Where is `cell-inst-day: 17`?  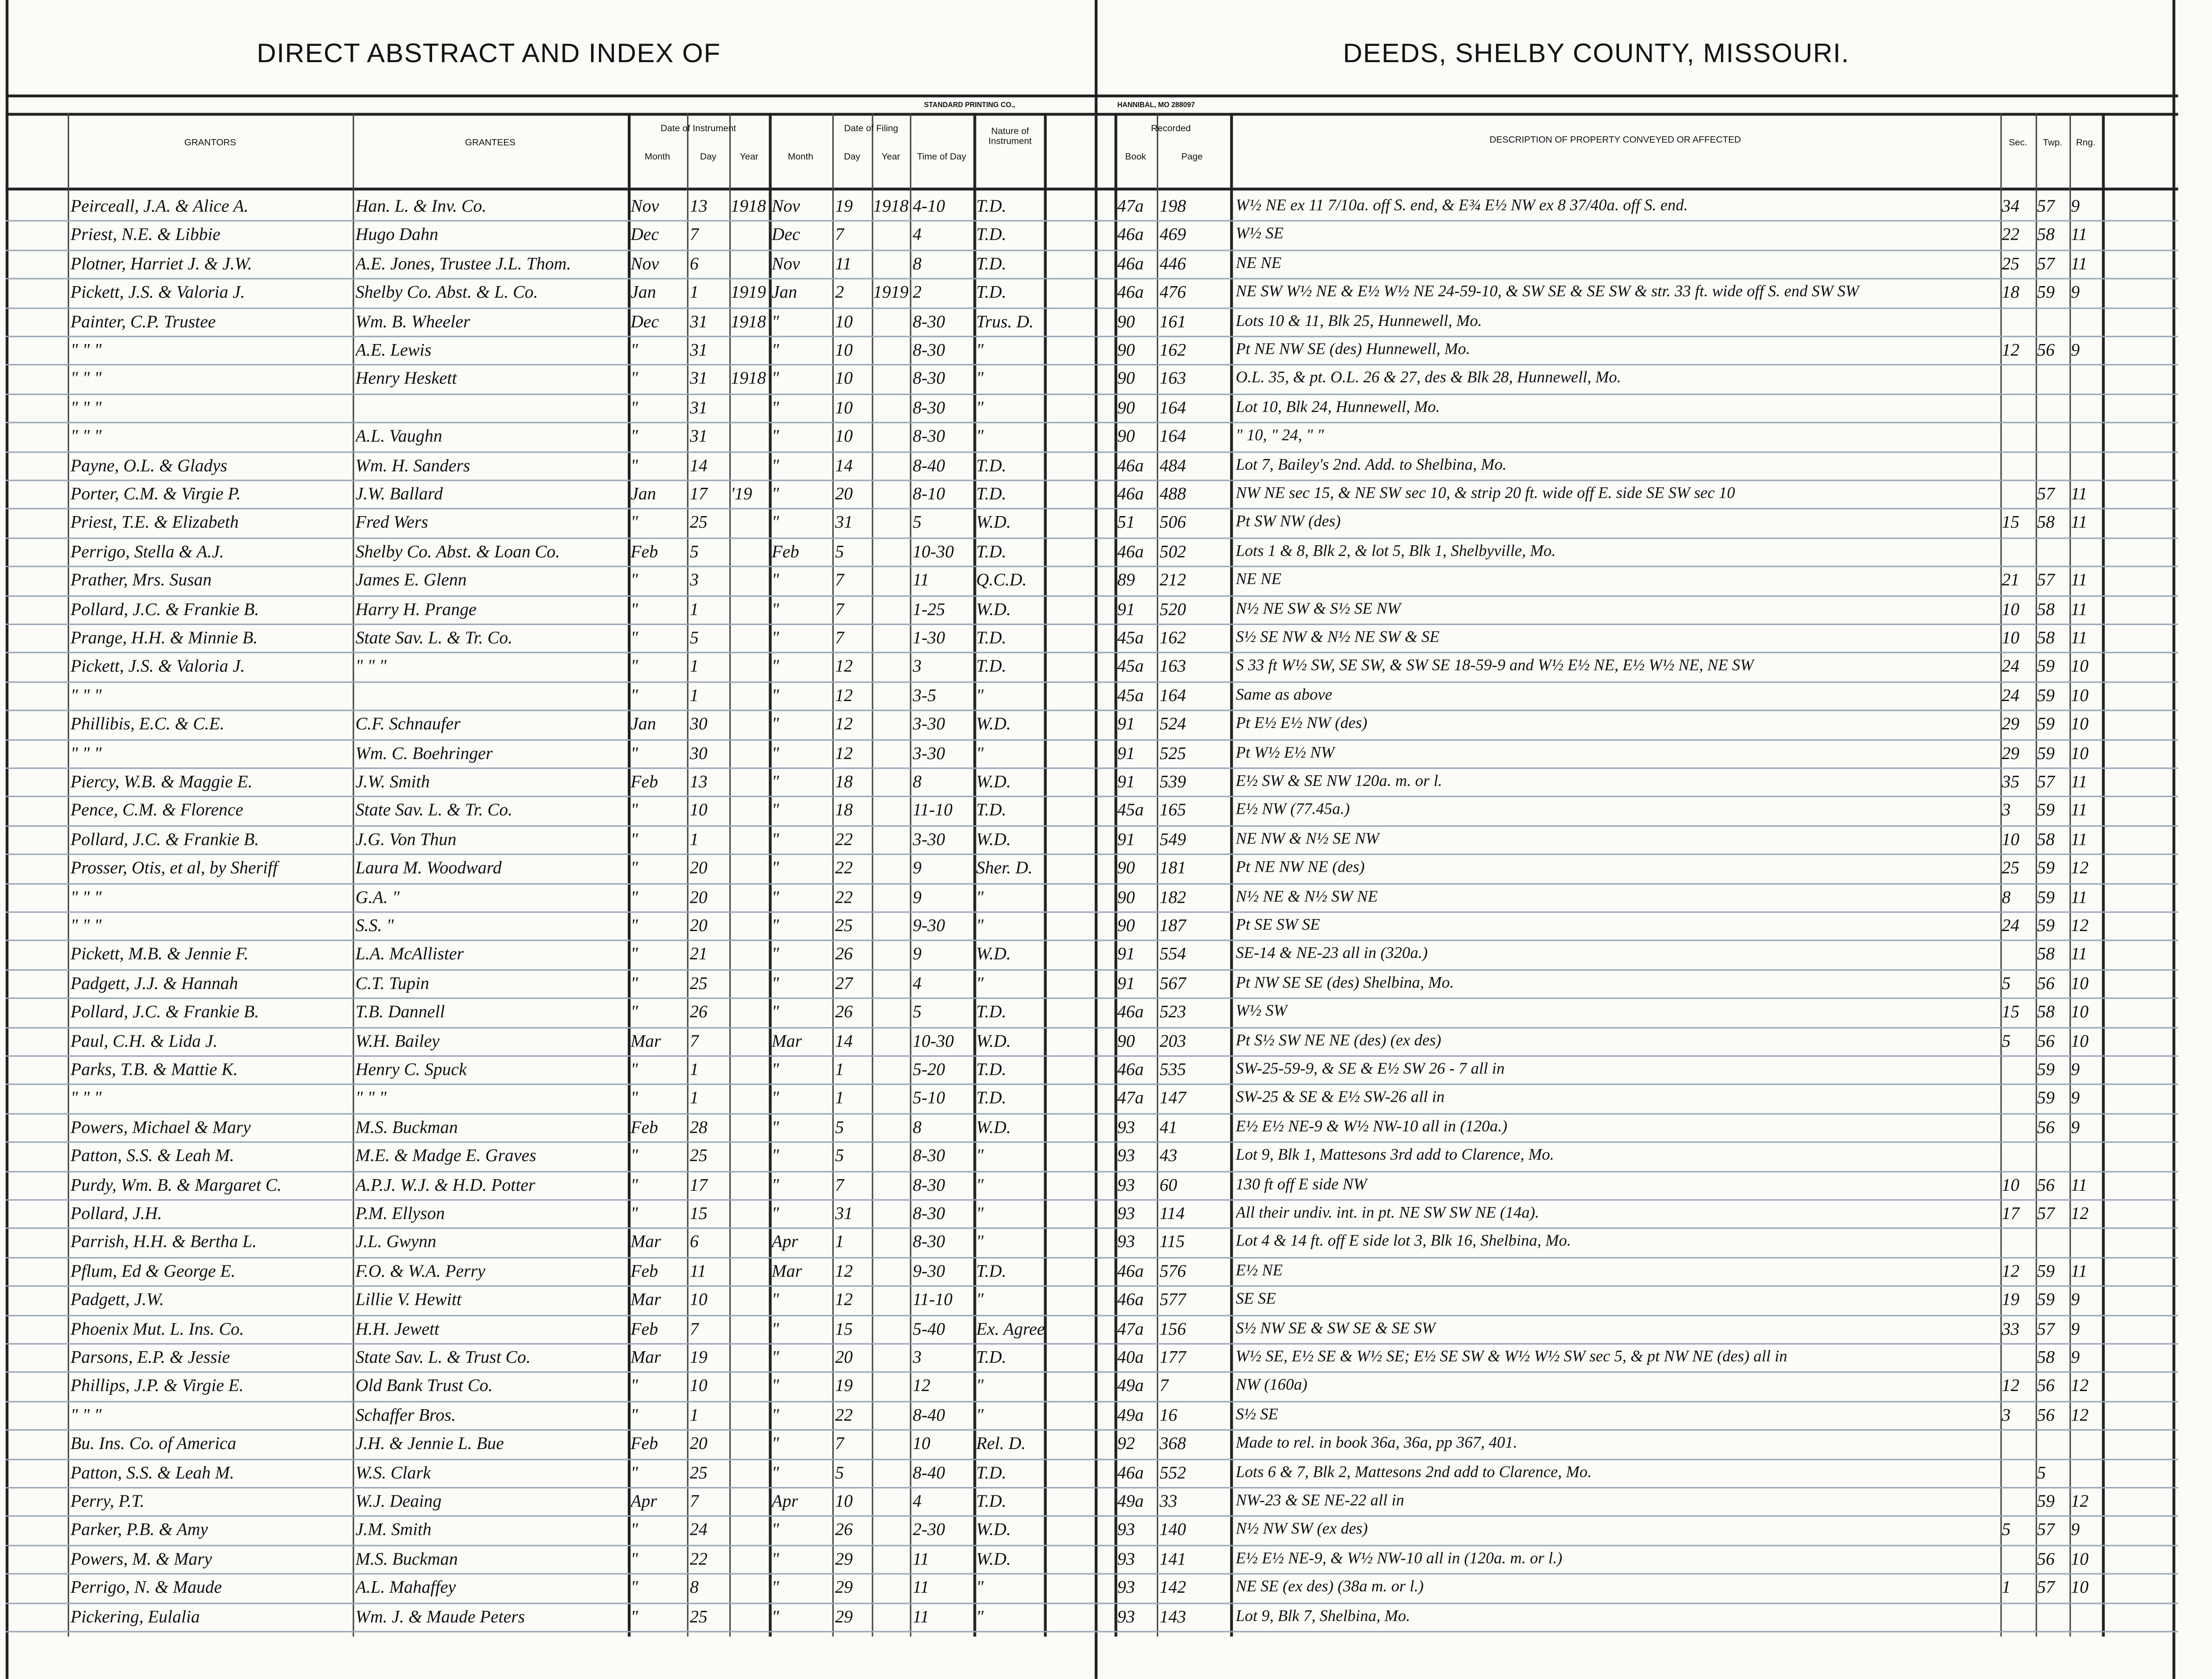
cell-inst-day: 17 is located at coordinates (699, 494).